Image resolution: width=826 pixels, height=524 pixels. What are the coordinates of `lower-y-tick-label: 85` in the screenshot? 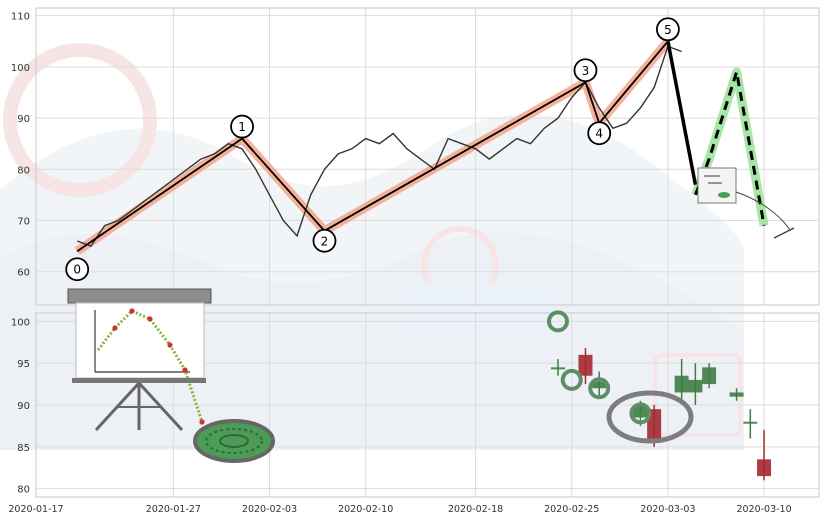 It's located at (23, 448).